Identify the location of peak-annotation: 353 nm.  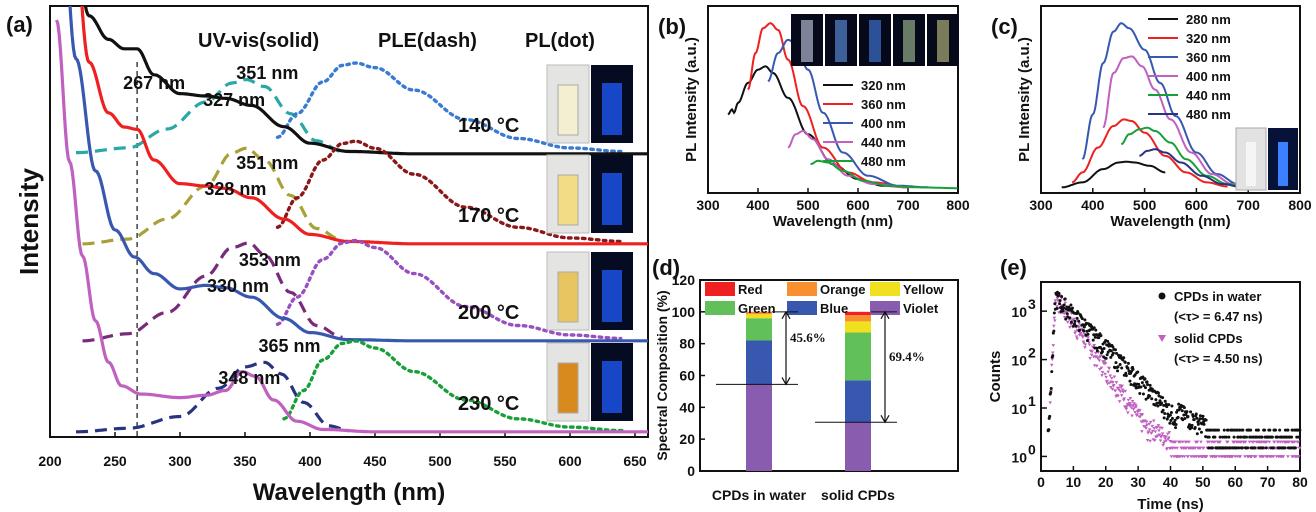
(270, 260).